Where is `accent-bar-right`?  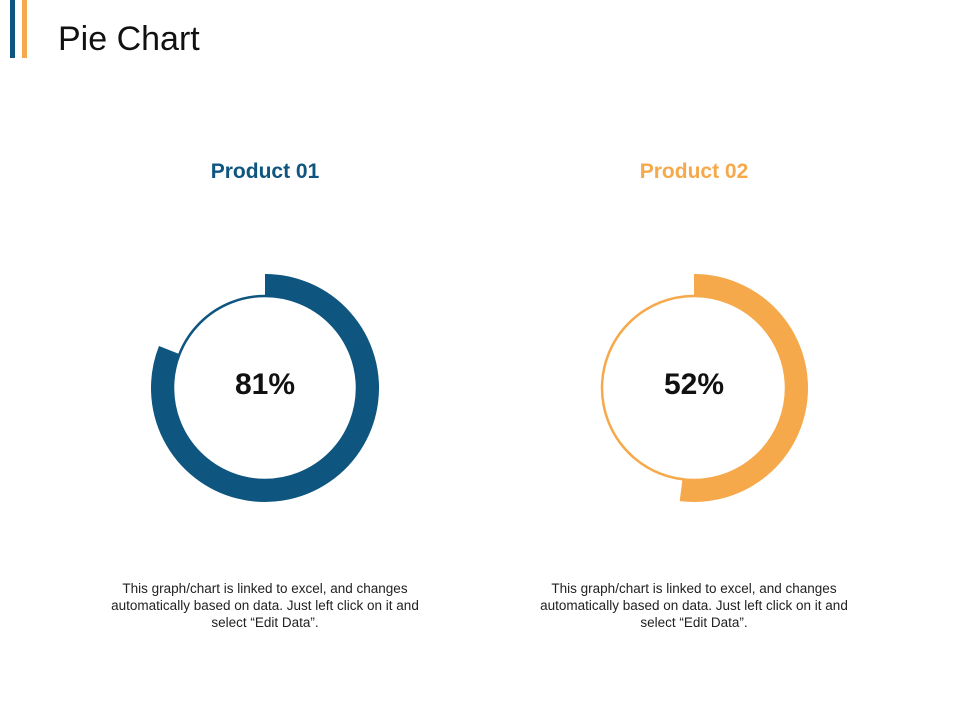 accent-bar-right is located at coordinates (24, 29).